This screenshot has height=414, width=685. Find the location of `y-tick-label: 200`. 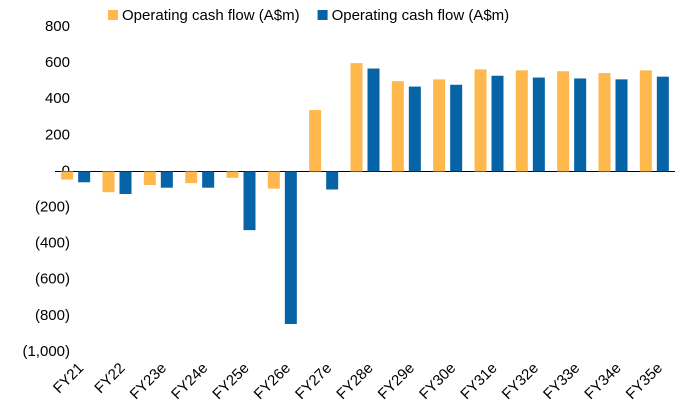

y-tick-label: 200 is located at coordinates (57, 134).